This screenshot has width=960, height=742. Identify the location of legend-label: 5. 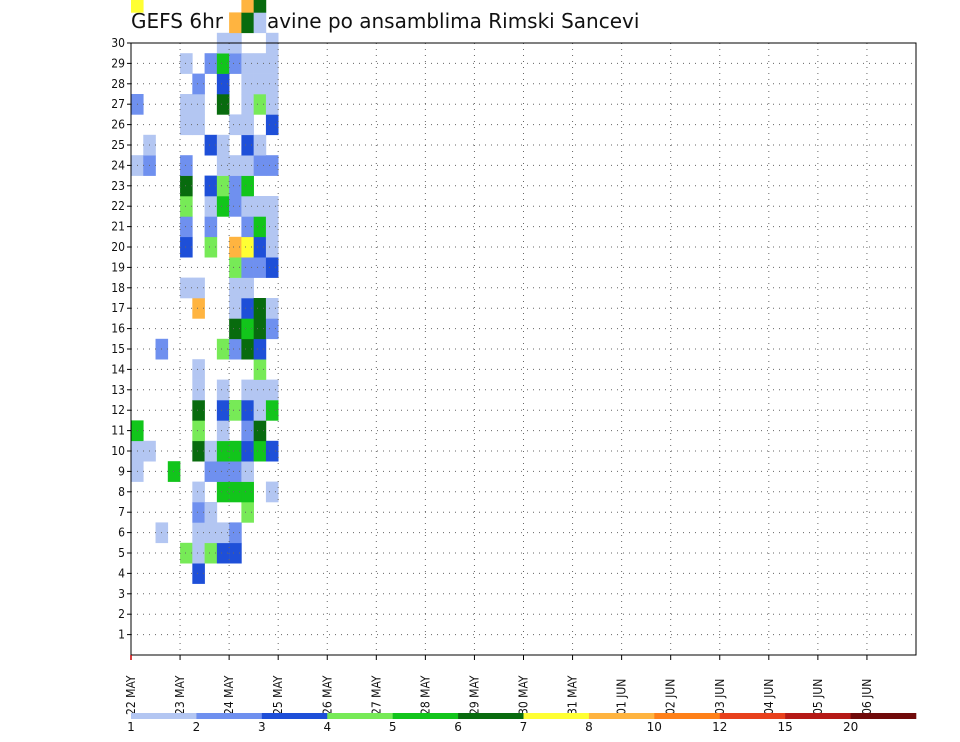
(393, 727).